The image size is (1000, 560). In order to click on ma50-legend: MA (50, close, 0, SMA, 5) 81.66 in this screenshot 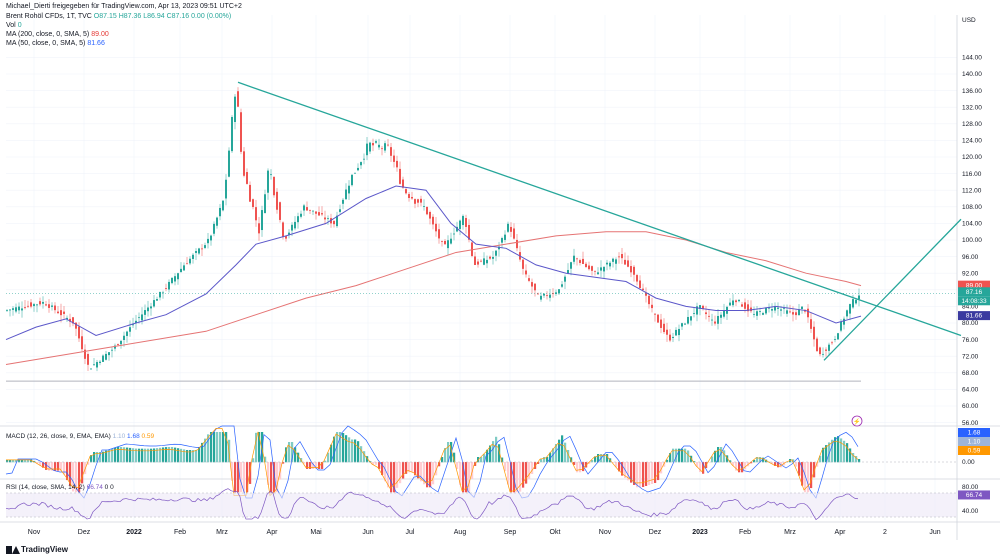, I will do `click(55, 43)`.